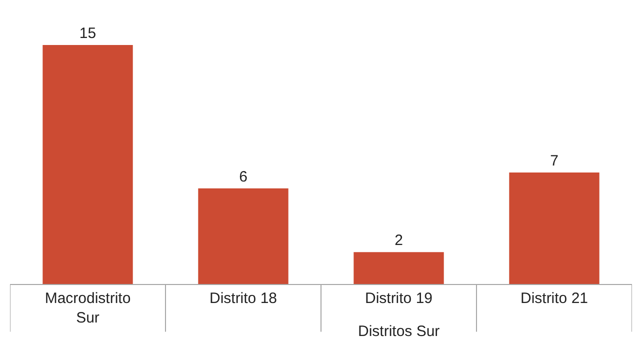 This screenshot has height=350, width=640. I want to click on x-axis-title: Distritos Sur, so click(399, 331).